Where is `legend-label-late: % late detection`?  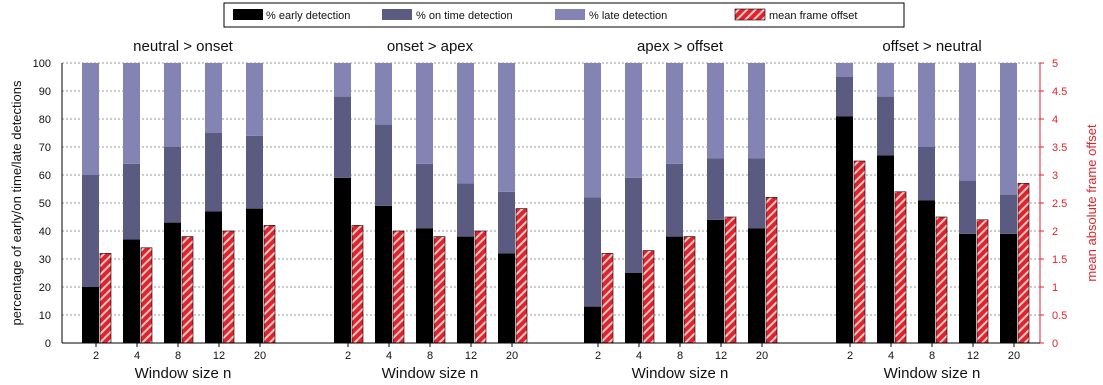 legend-label-late: % late detection is located at coordinates (628, 16).